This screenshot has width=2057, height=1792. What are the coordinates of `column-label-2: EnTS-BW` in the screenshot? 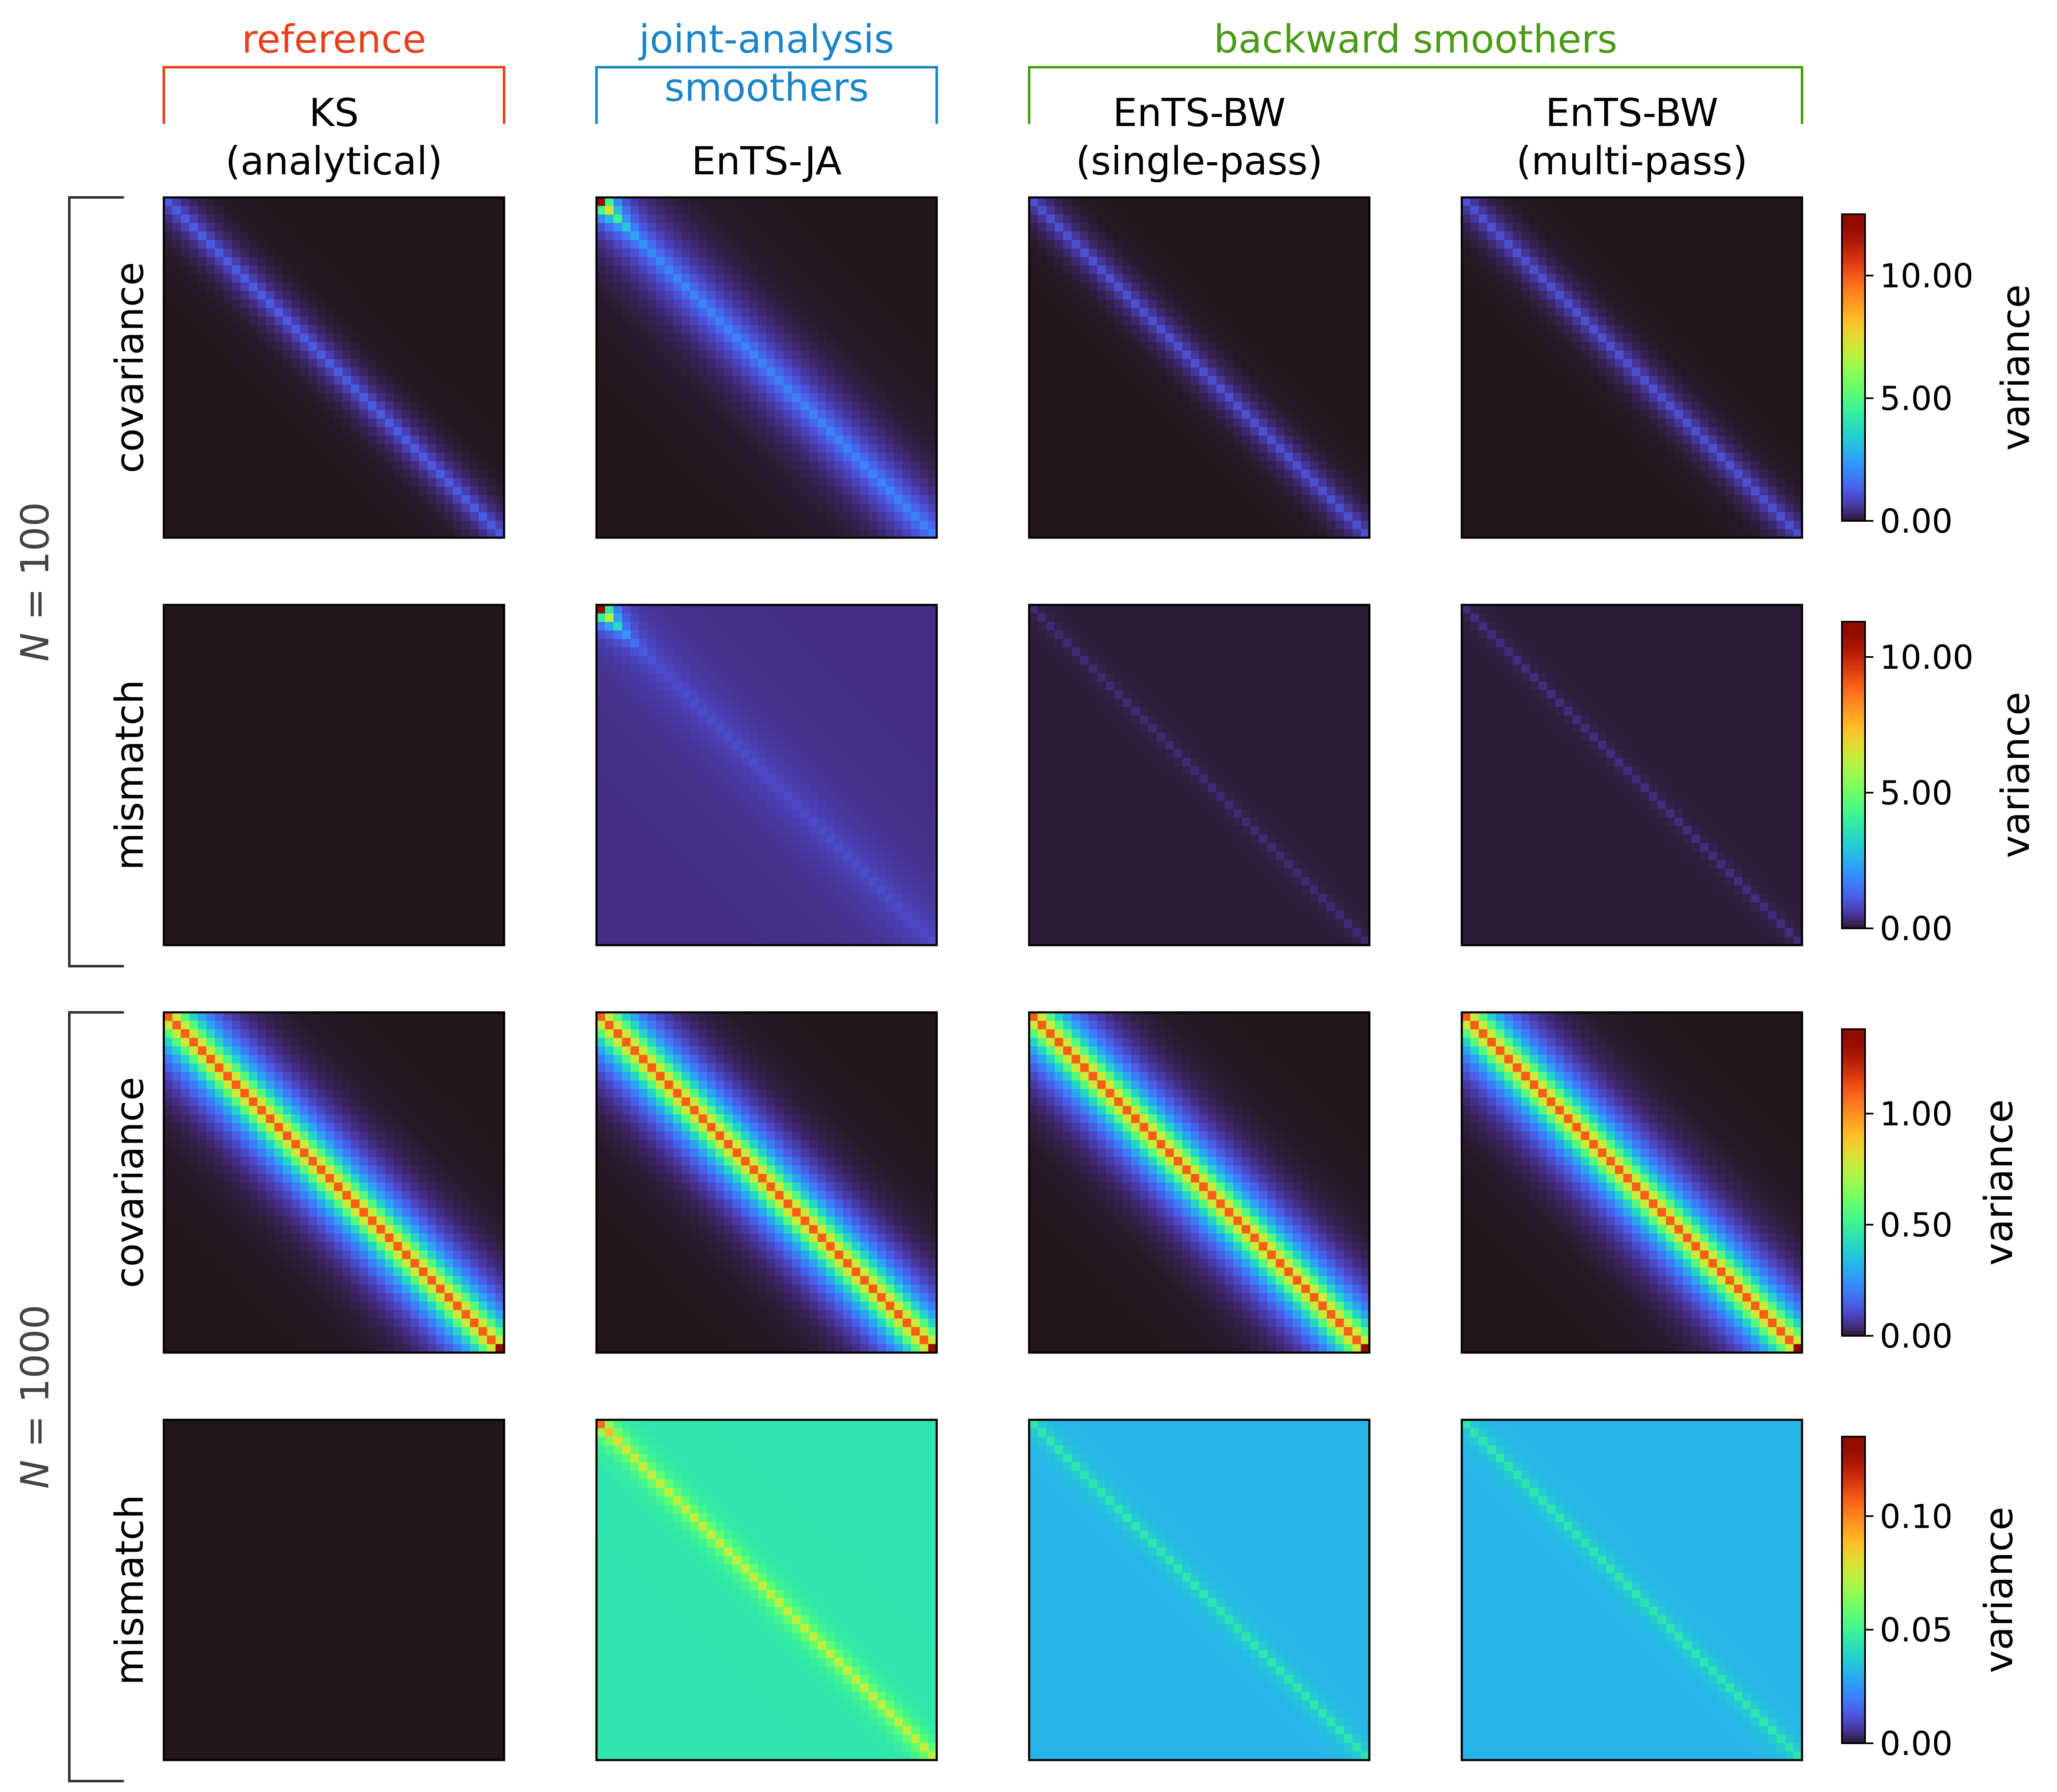 It's located at (1199, 112).